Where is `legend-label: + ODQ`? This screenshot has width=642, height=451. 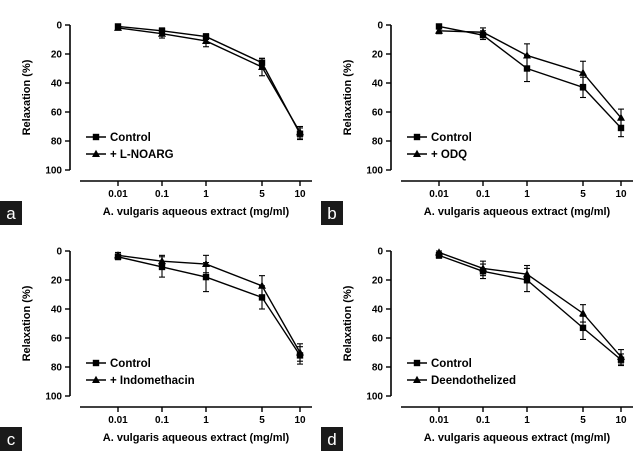 legend-label: + ODQ is located at coordinates (449, 155).